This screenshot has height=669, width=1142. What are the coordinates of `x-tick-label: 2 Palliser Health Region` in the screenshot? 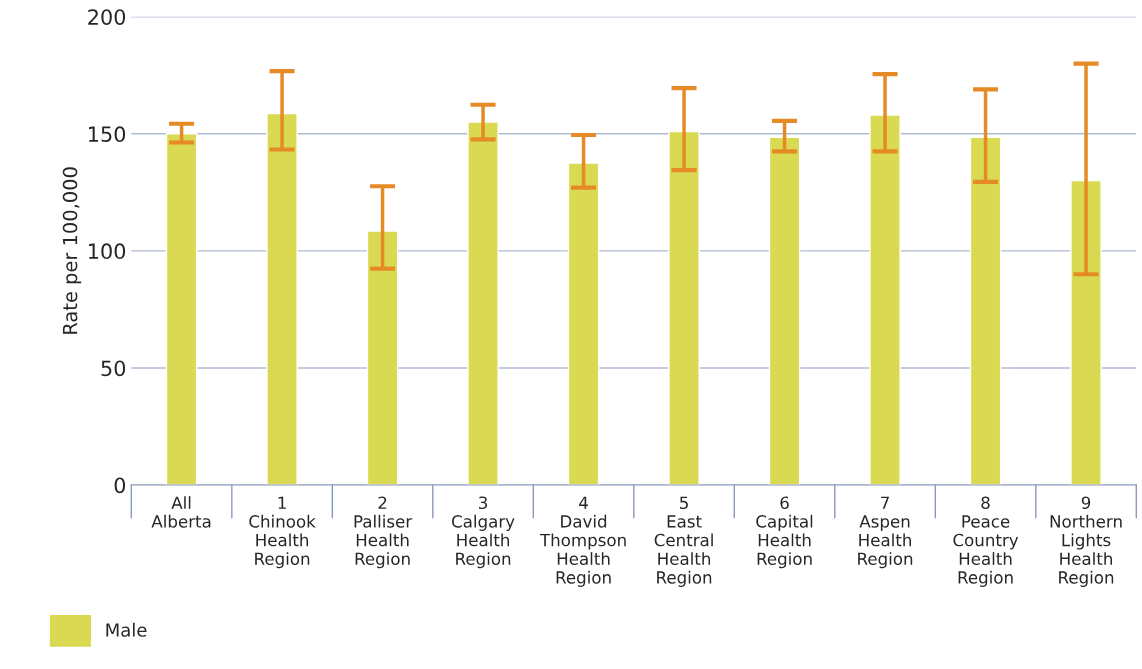 It's located at (383, 532).